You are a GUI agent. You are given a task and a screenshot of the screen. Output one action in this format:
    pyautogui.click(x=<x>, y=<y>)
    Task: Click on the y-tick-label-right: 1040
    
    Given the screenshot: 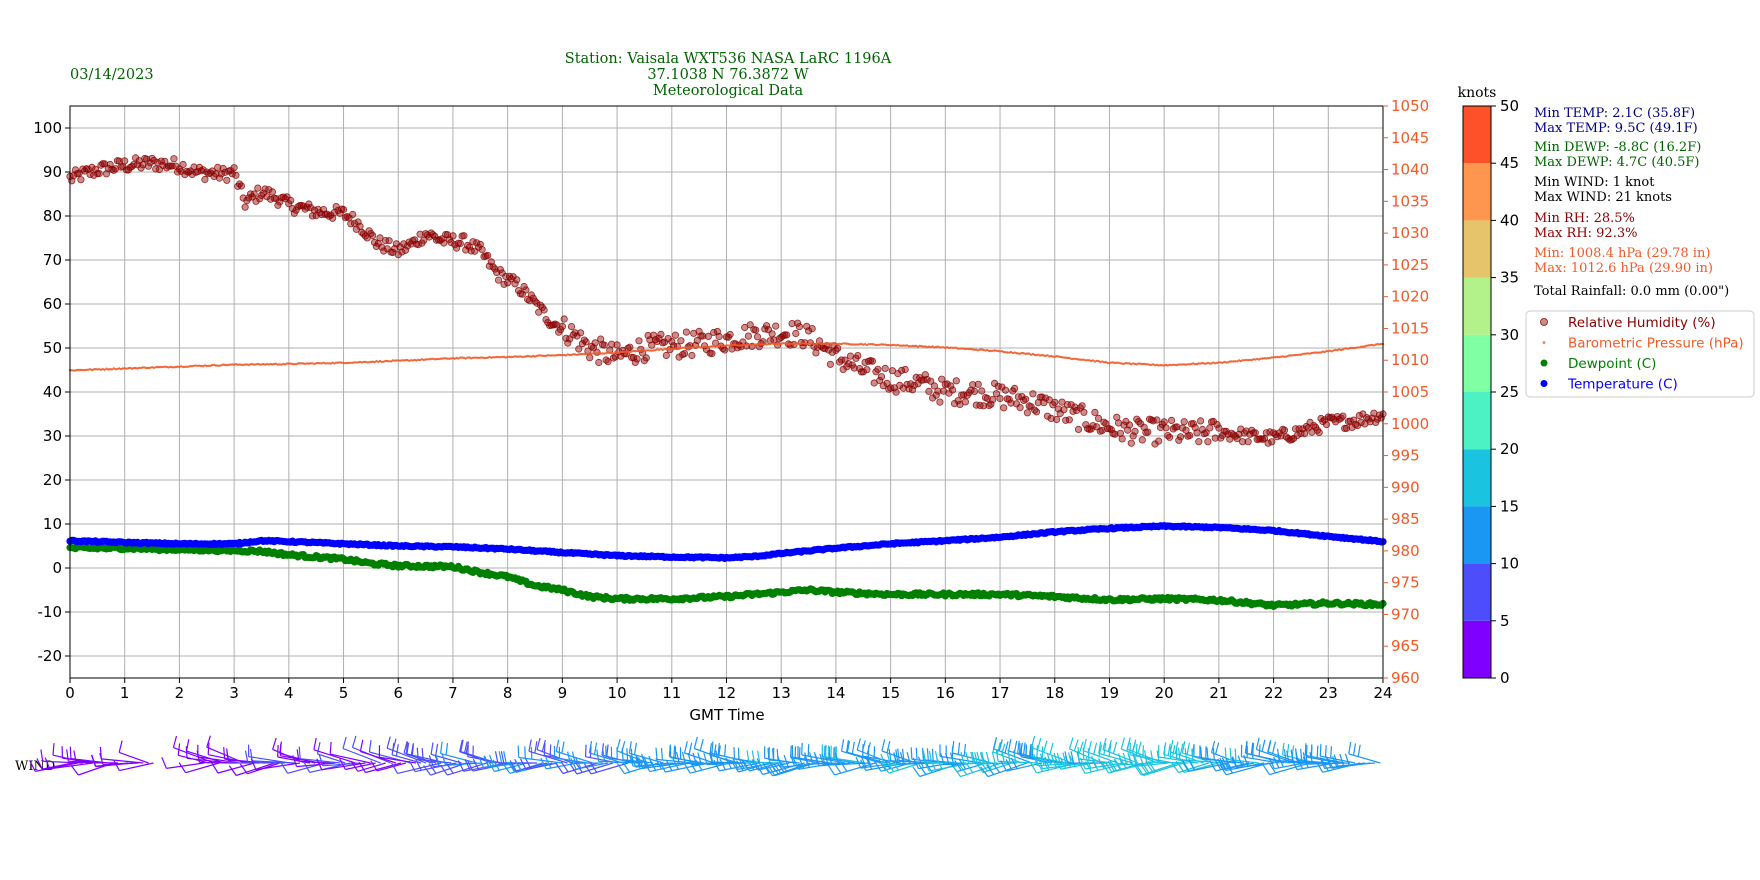 What is the action you would take?
    pyautogui.click(x=1410, y=170)
    